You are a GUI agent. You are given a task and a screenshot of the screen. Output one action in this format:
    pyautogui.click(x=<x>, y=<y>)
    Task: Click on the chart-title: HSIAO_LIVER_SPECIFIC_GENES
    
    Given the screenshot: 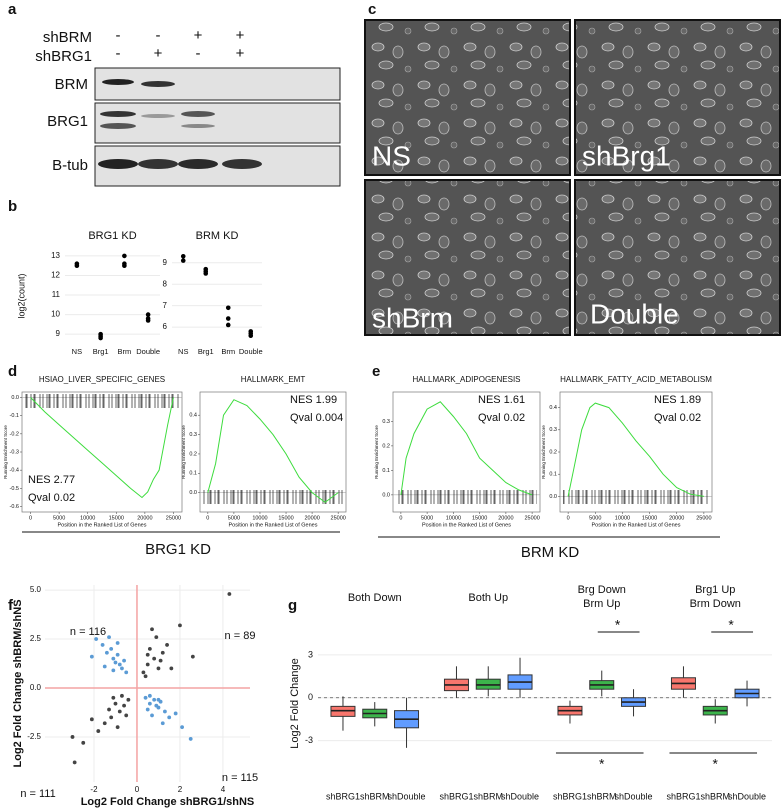 What is the action you would take?
    pyautogui.click(x=102, y=379)
    